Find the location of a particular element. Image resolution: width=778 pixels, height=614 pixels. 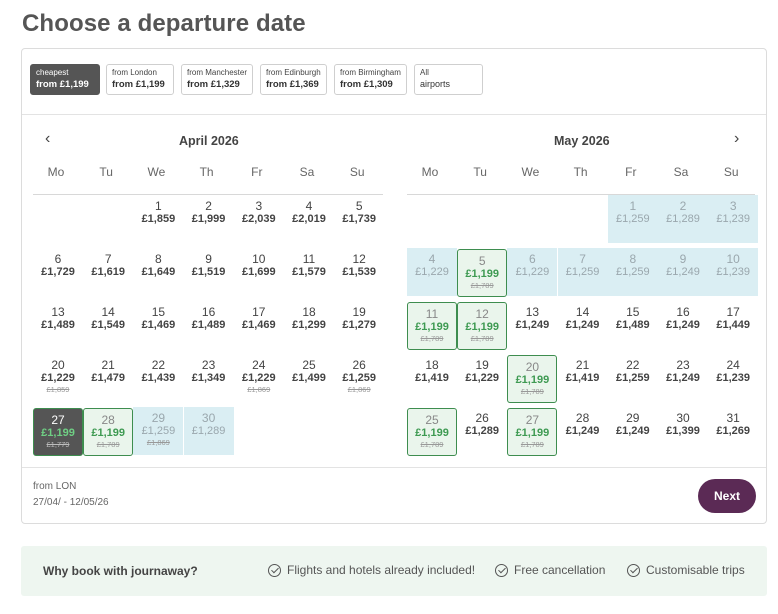

day-price: £1,249 is located at coordinates (683, 325).